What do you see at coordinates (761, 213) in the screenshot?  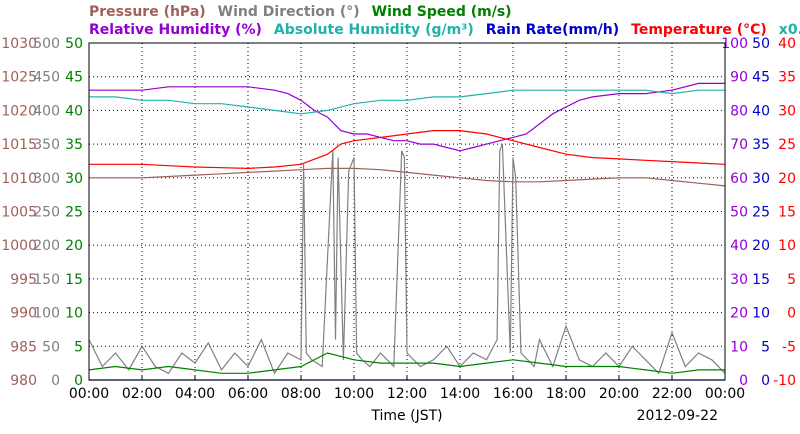 I see `tick-label-rain-rate: 25` at bounding box center [761, 213].